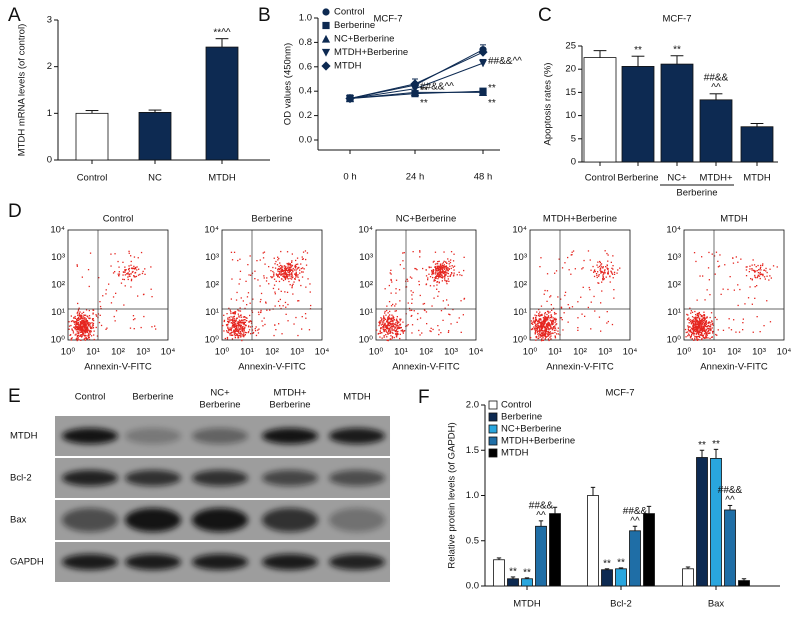 The width and height of the screenshot is (792, 629). Describe the element at coordinates (90, 397) in the screenshot. I see `lane-label: Control` at that location.